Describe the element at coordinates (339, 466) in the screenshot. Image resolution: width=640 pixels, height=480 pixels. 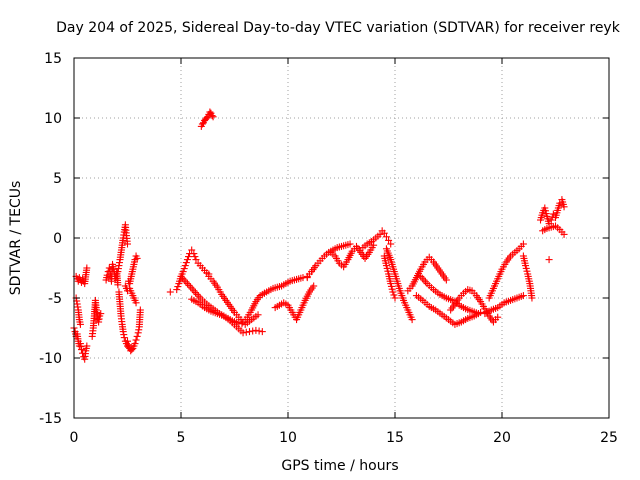
I see `x-axis-label: GPS time / hours` at that location.